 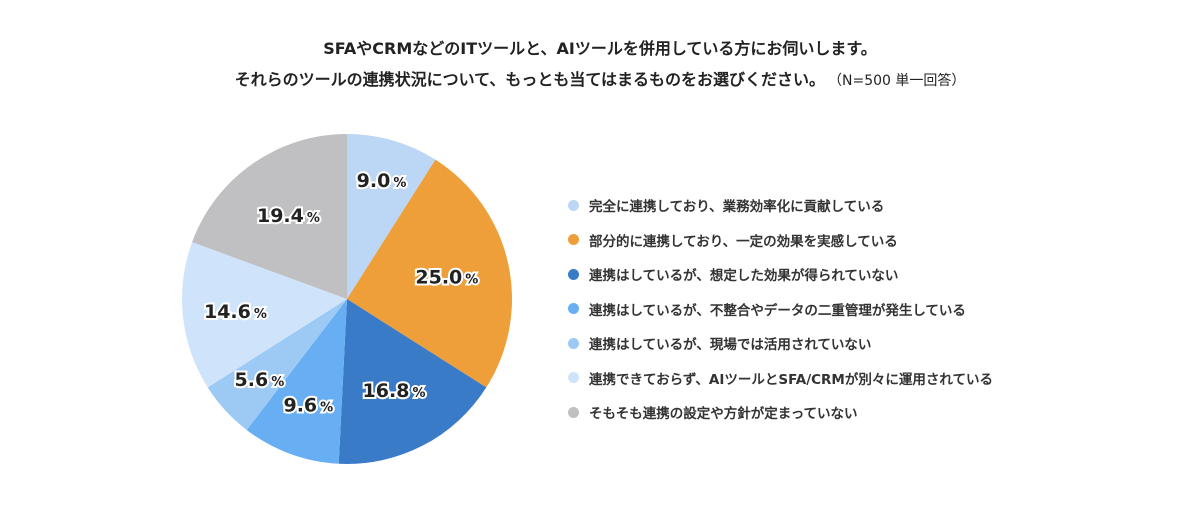 What do you see at coordinates (446, 278) in the screenshot?
I see `slice-label: 25.0%` at bounding box center [446, 278].